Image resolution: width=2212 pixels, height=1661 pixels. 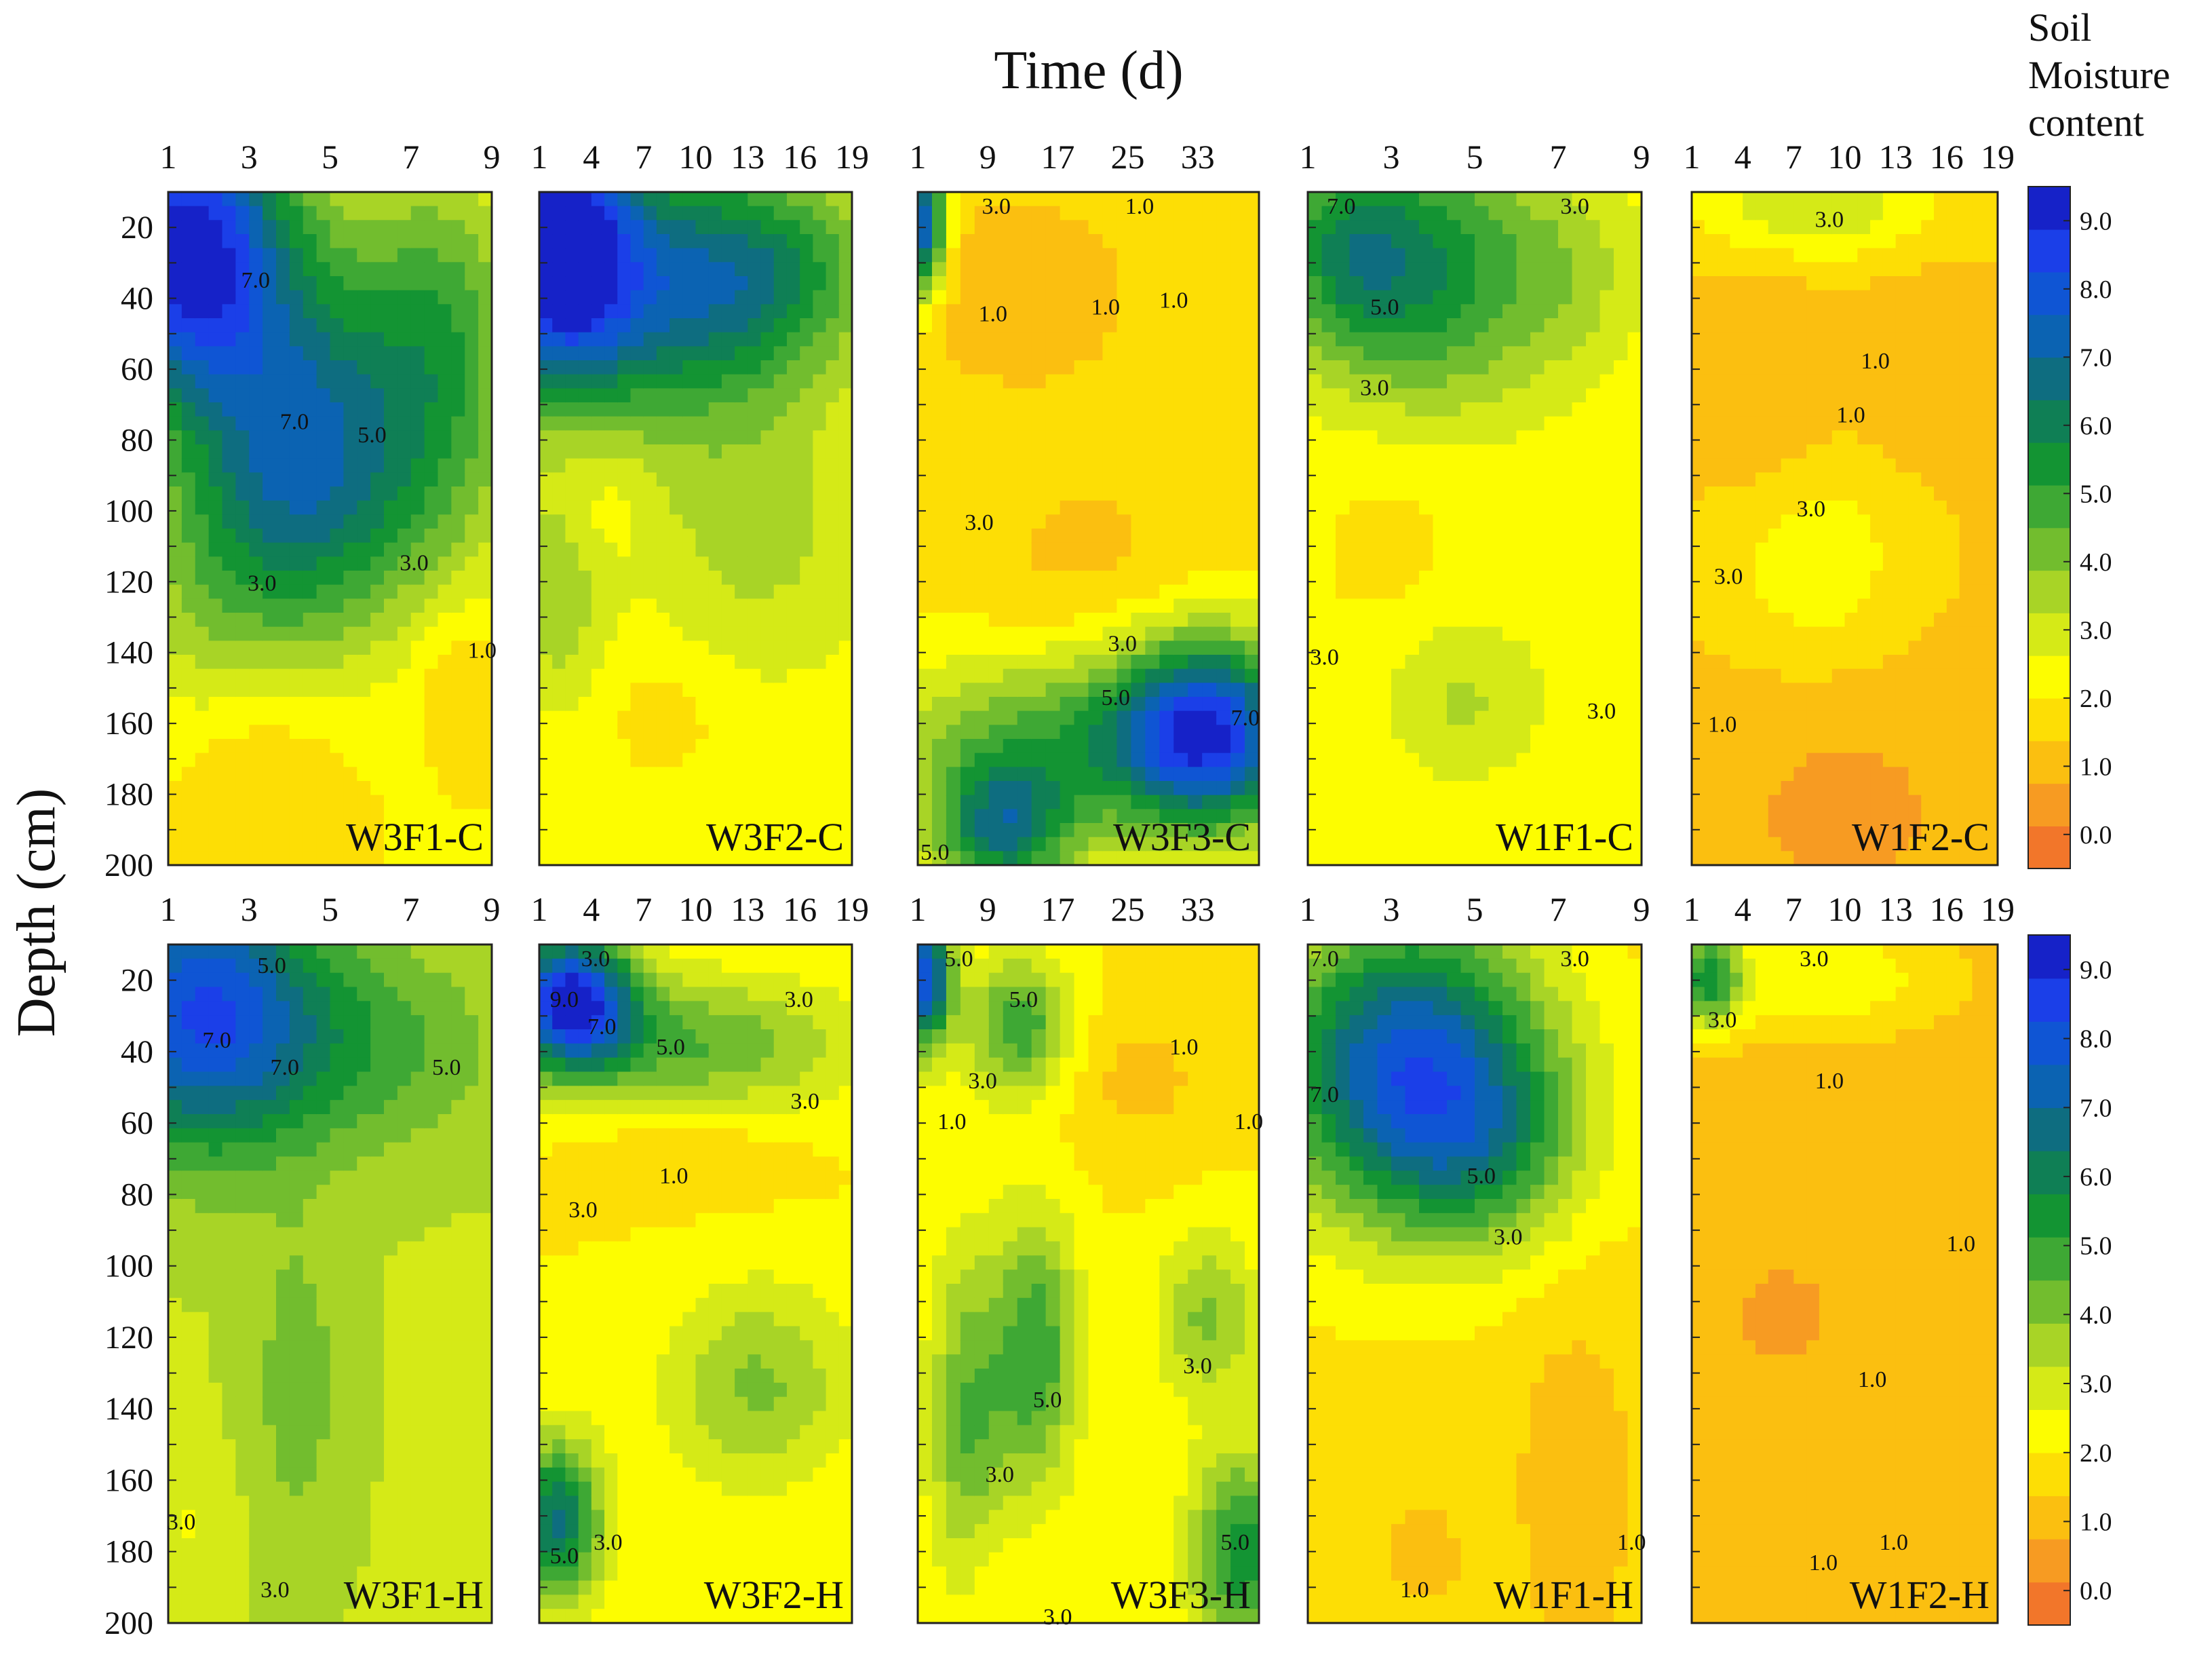 What do you see at coordinates (1559, 157) in the screenshot?
I see `x-tick-label: 7` at bounding box center [1559, 157].